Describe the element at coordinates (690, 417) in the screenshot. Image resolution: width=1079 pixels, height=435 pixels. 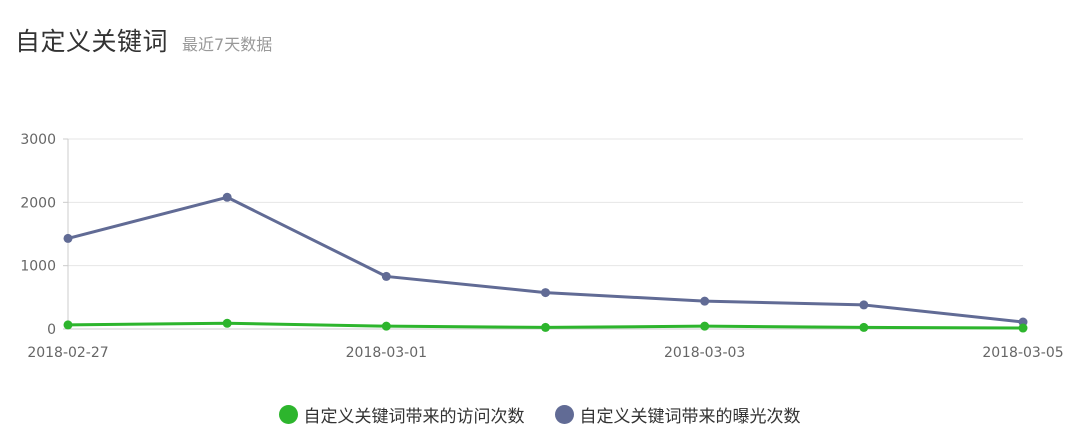
I see `legend-impressions-label: 自定义关键词带来的曝光次数` at that location.